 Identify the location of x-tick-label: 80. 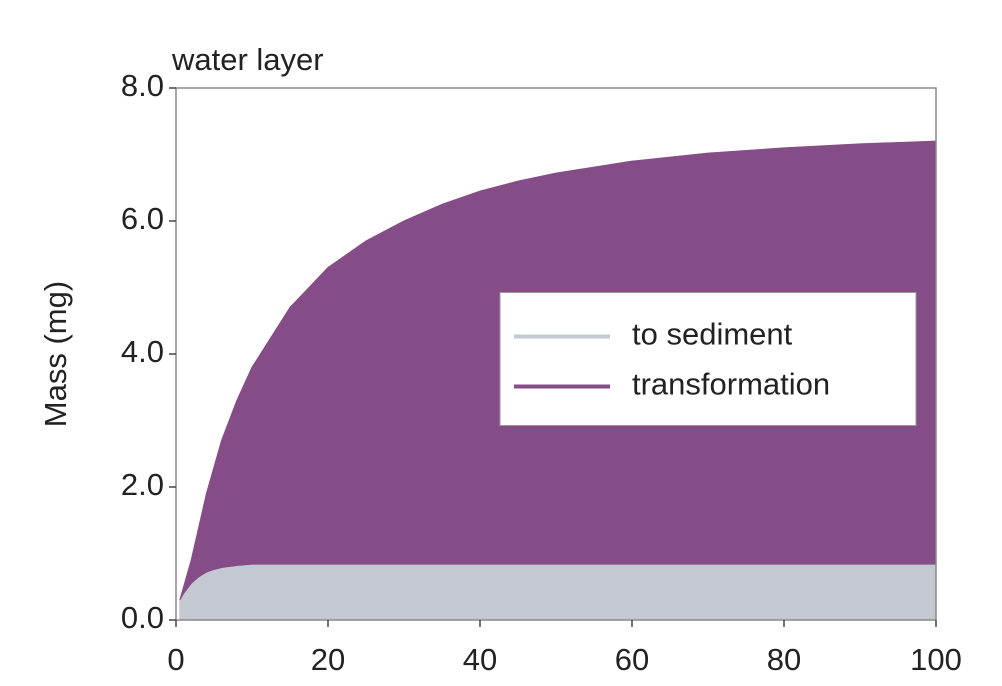
(784, 659).